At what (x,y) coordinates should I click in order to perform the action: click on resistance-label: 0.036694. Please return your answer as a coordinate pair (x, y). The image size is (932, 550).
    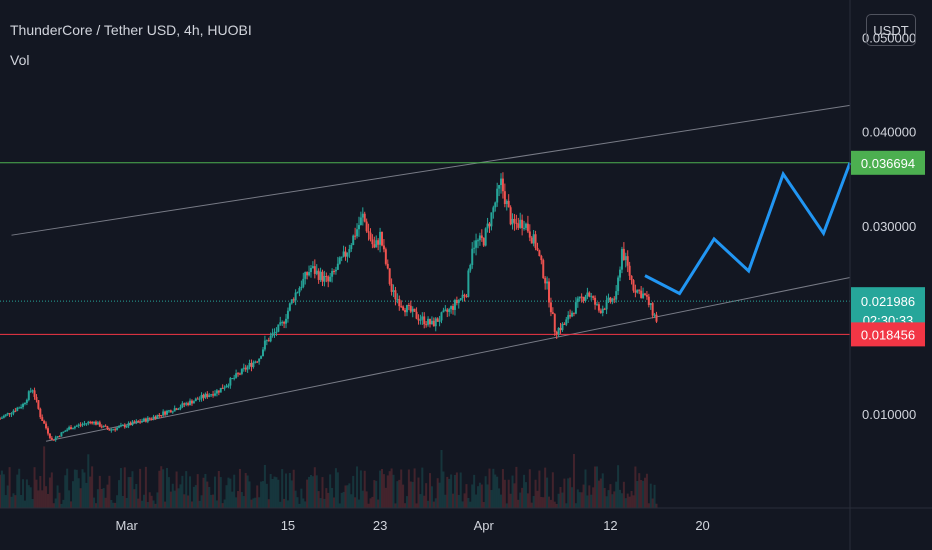
    Looking at the image, I should click on (888, 163).